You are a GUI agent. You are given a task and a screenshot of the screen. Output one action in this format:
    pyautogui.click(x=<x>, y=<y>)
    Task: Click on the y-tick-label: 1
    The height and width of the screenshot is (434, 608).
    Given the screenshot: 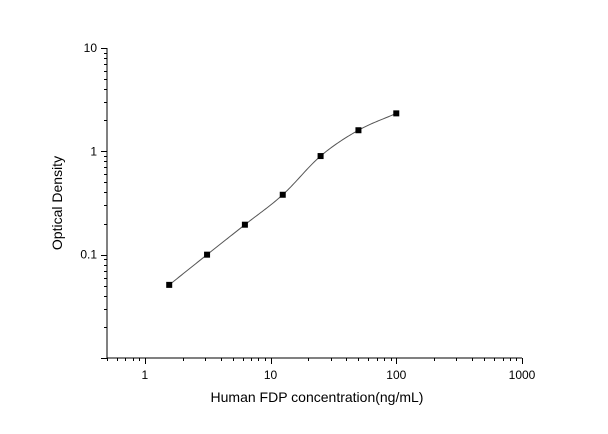 What is the action you would take?
    pyautogui.click(x=93, y=151)
    